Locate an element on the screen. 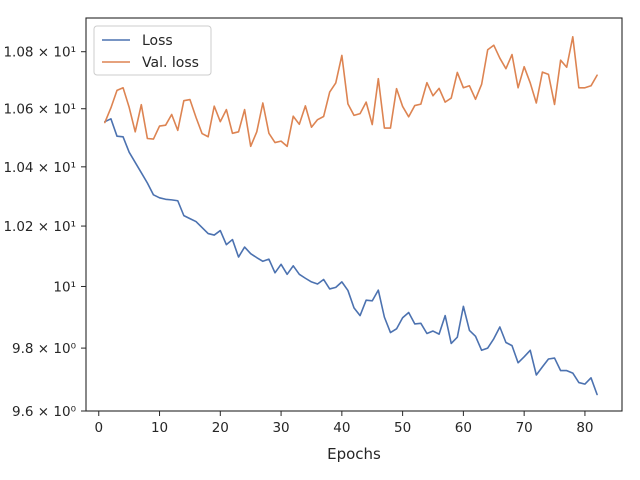  x-axis-ticks: 0 10 20 30 40 50 60 70 80 is located at coordinates (344, 423).